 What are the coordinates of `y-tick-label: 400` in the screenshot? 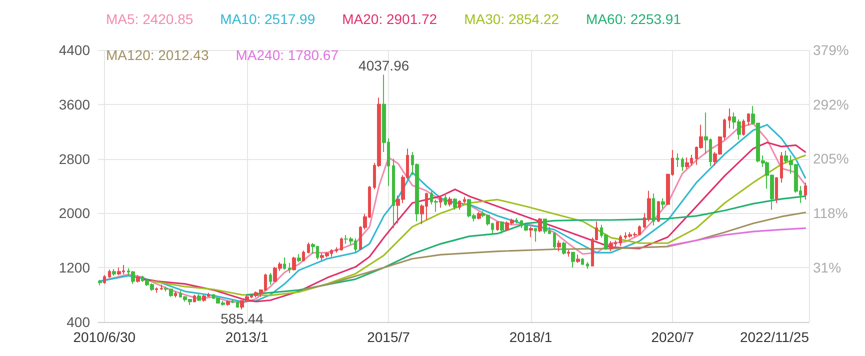 It's located at (78, 322).